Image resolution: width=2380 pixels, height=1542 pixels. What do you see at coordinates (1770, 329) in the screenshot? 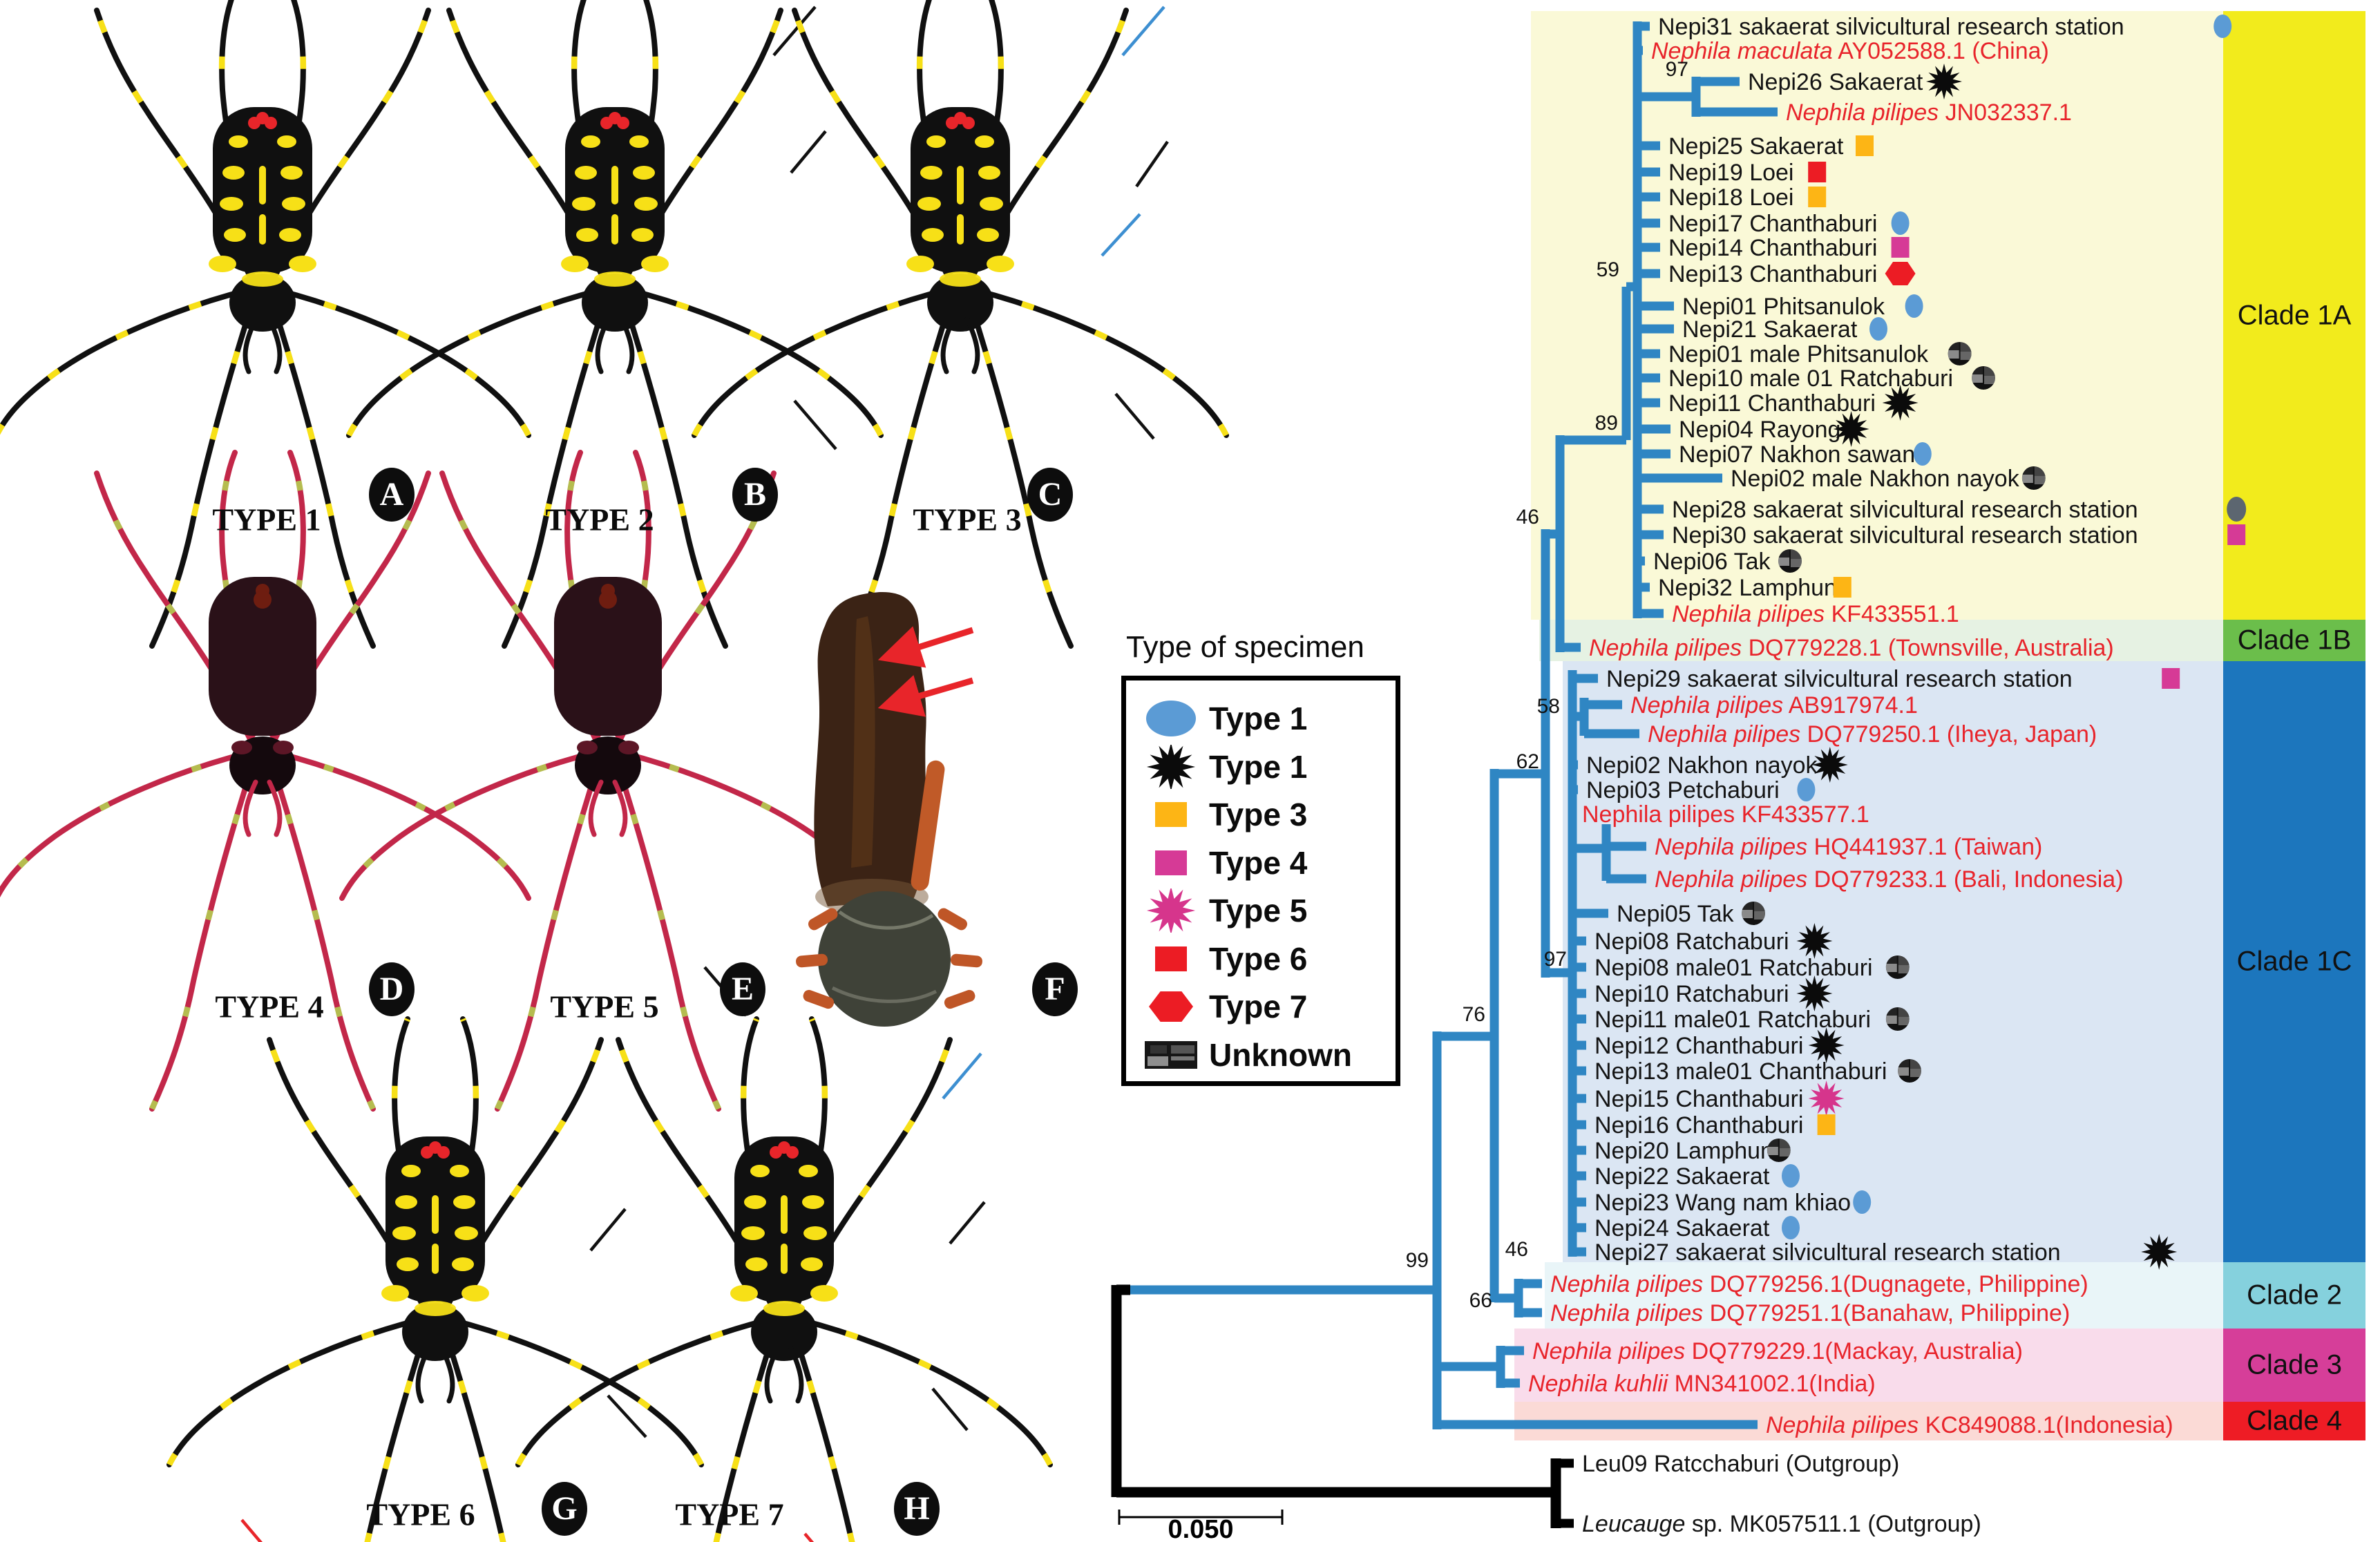
I see `tip-label: Nepi21 Sakaerat` at bounding box center [1770, 329].